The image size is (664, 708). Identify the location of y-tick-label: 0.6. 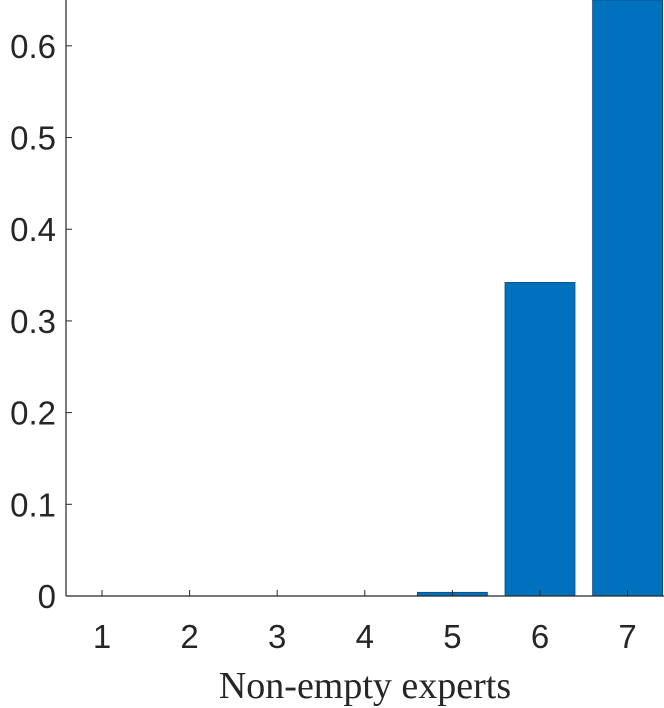
(33, 46).